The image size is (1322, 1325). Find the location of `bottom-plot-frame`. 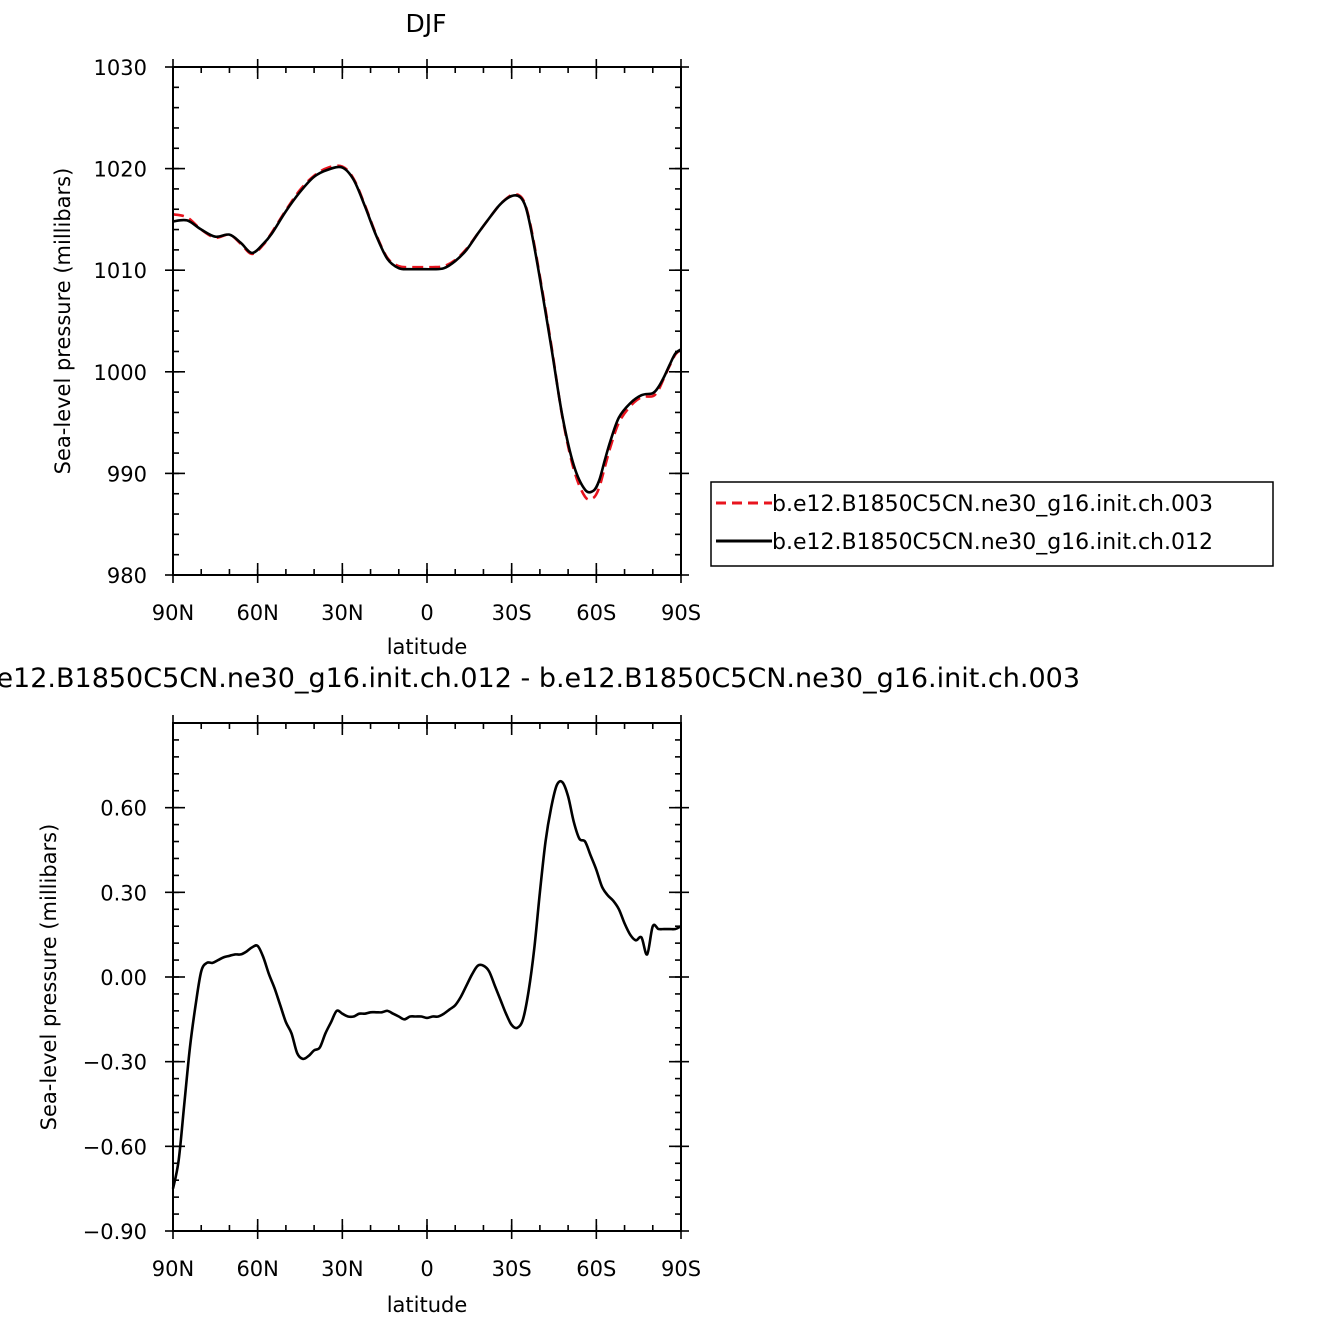

bottom-plot-frame is located at coordinates (427, 977).